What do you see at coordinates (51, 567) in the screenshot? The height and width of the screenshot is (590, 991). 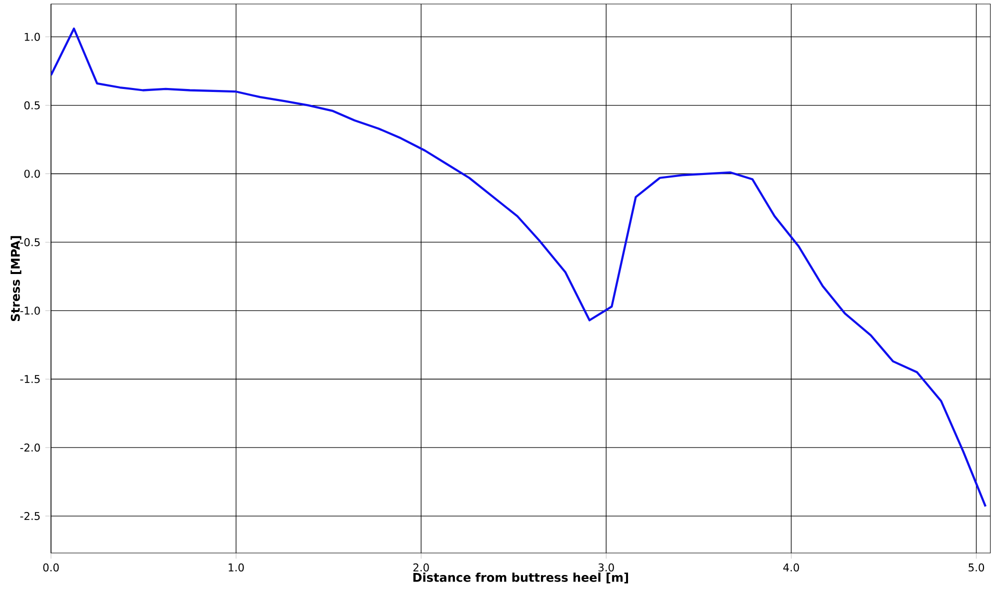 I see `x-tick-label: 0.0` at bounding box center [51, 567].